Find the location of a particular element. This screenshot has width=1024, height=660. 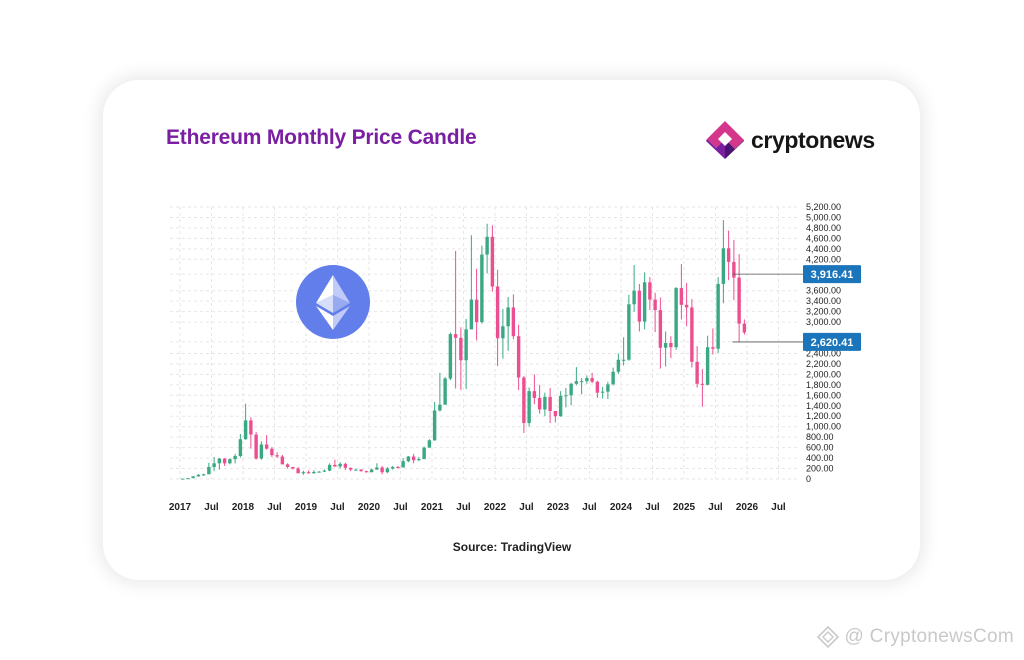

y-tick-label: 3,600.00 is located at coordinates (823, 291).